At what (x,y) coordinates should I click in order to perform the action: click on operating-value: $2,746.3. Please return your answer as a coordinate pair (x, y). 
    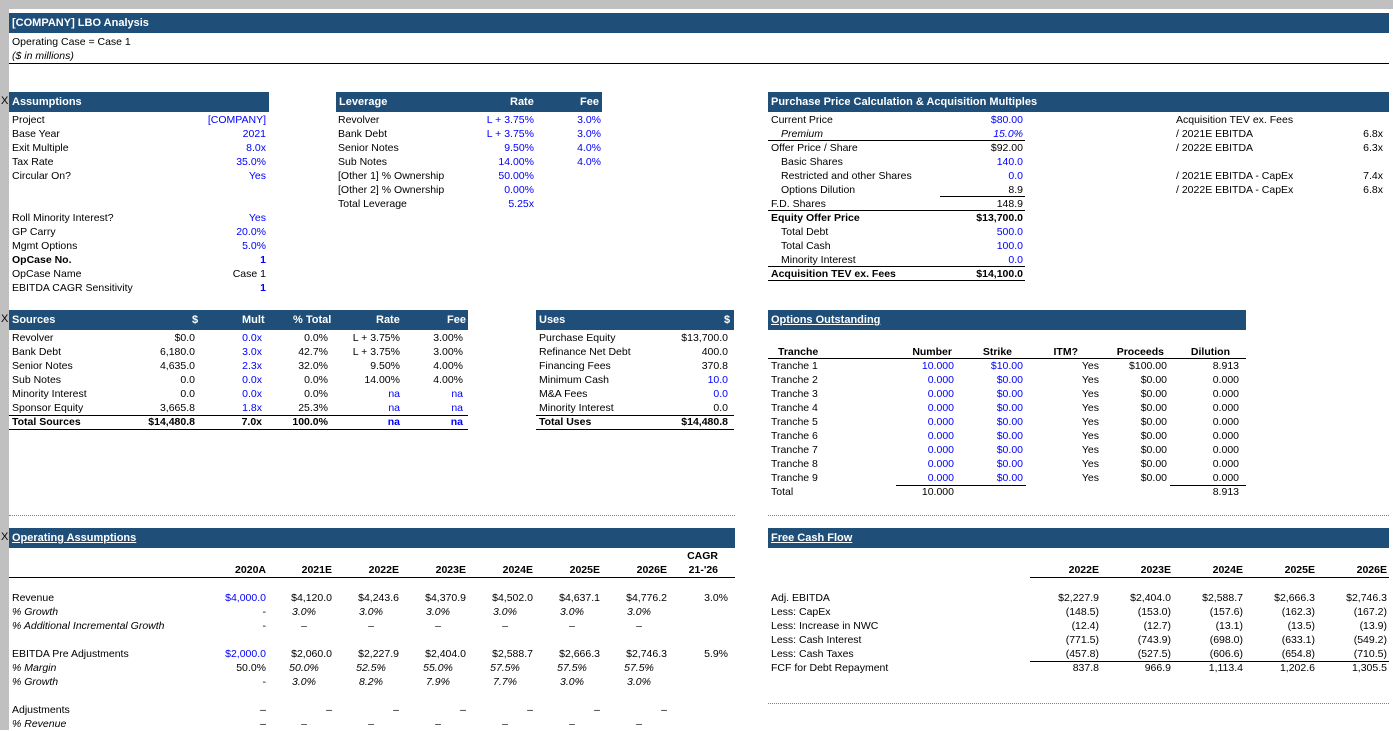
    Looking at the image, I should click on (646, 654).